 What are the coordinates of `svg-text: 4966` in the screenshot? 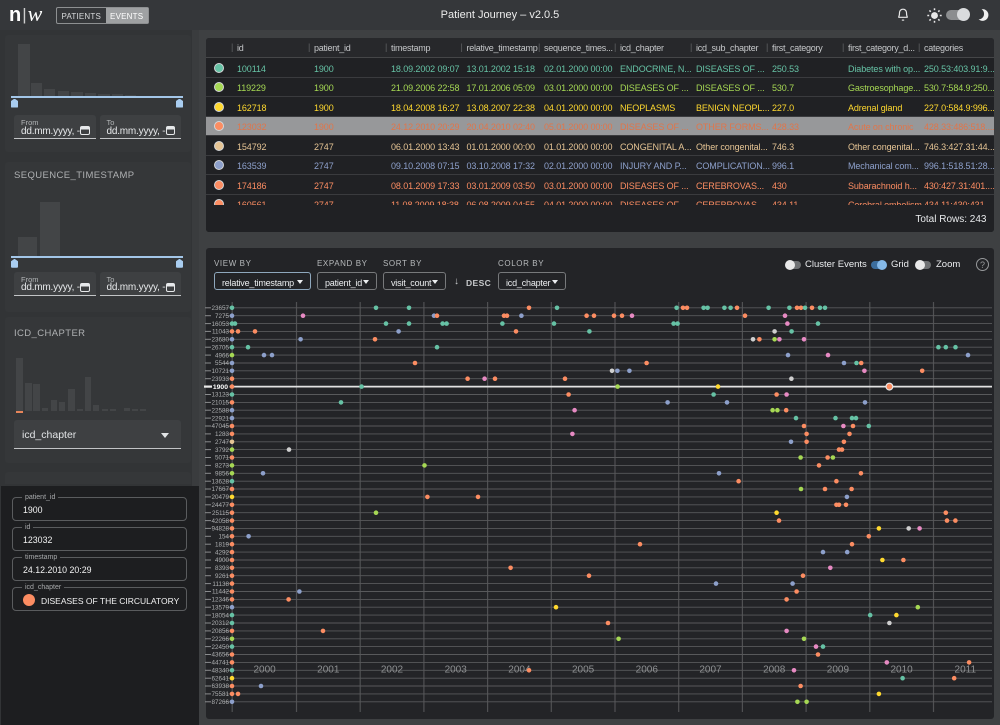 It's located at (222, 355).